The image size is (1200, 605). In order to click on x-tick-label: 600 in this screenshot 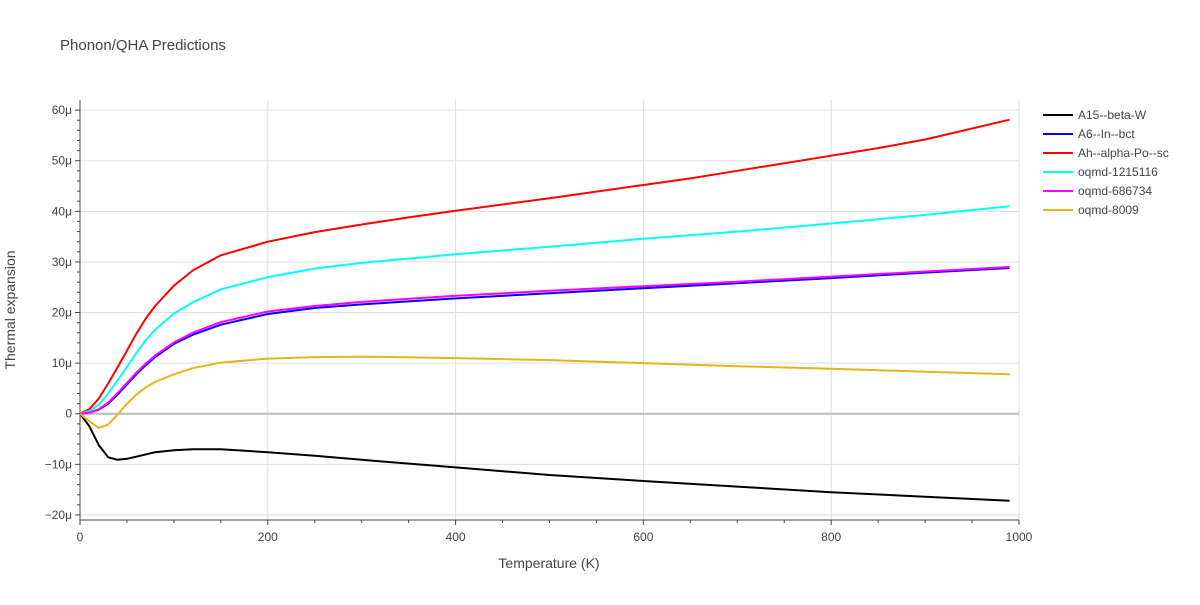, I will do `click(643, 537)`.